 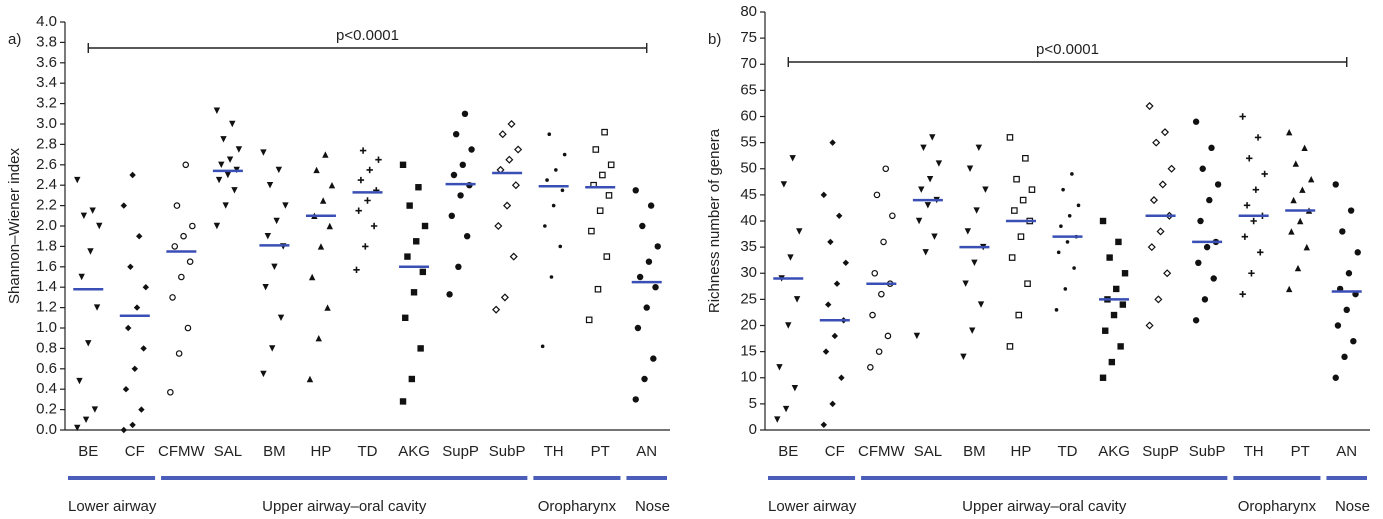 What do you see at coordinates (1067, 49) in the screenshot?
I see `annotation: p<0.0001` at bounding box center [1067, 49].